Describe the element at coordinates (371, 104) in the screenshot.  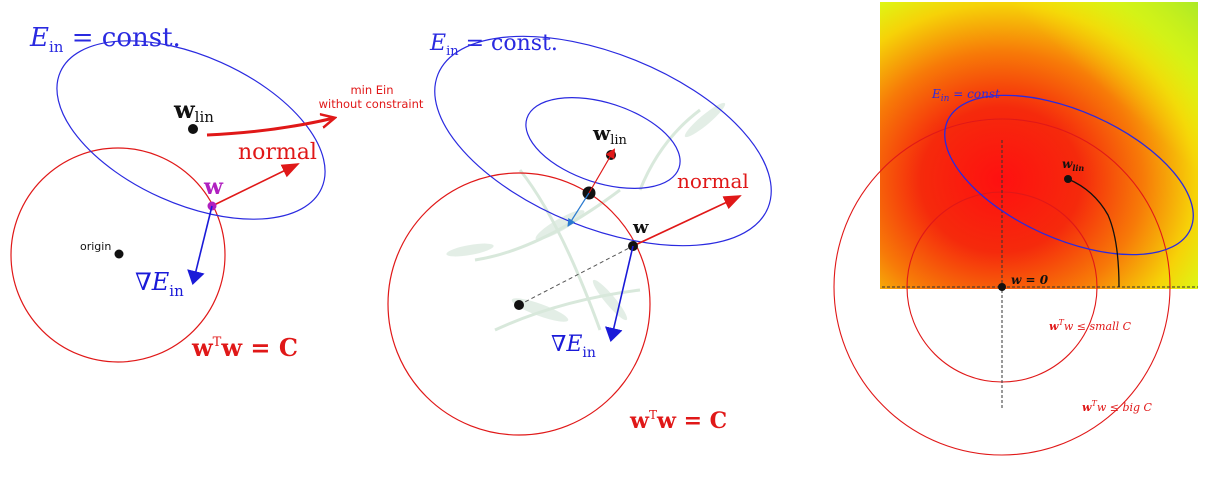
I see `annotation-line-2: without constraint` at that location.